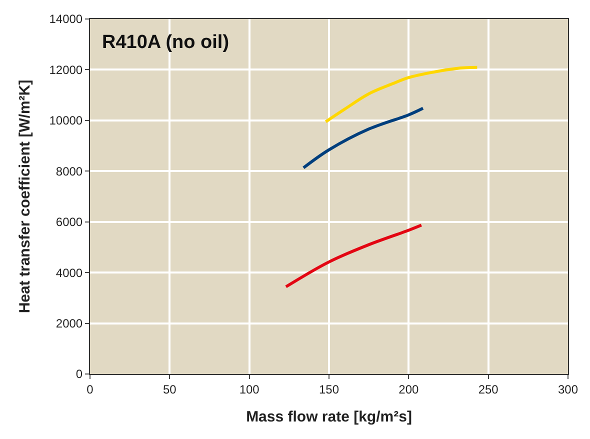  What do you see at coordinates (69, 323) in the screenshot?
I see `y-tick-label: 2000` at bounding box center [69, 323].